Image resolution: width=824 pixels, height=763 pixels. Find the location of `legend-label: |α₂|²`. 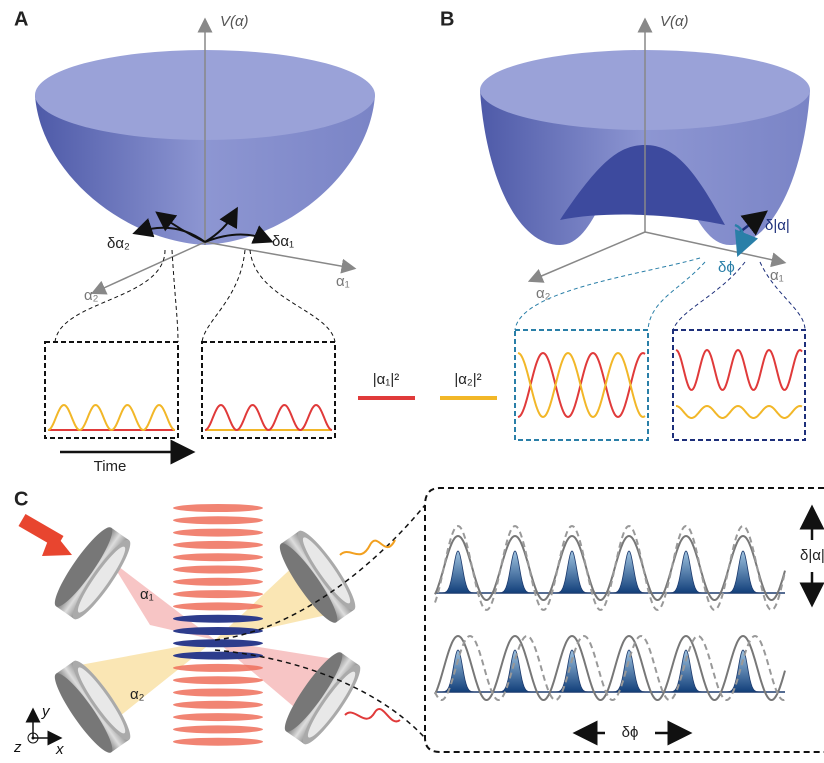

legend-label: |α₂|² is located at coordinates (467, 379).